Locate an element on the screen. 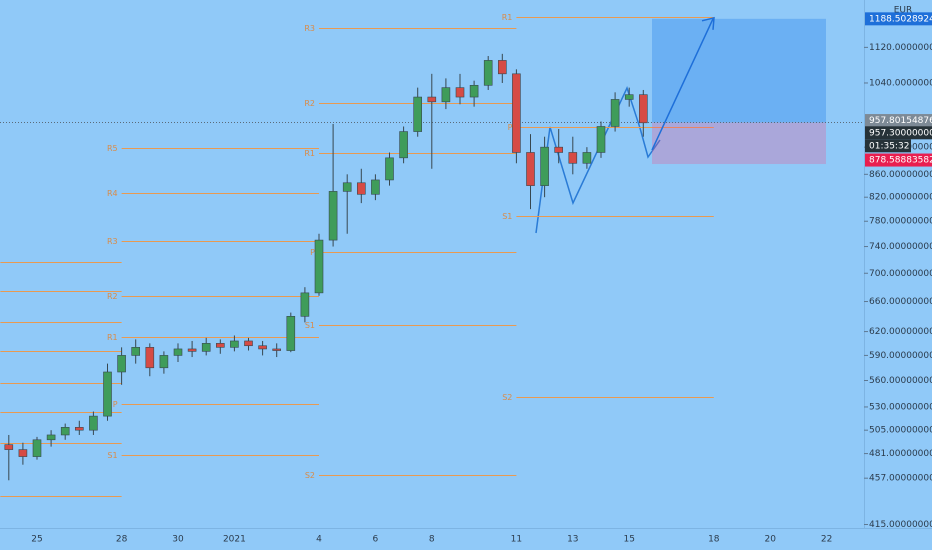 The image size is (932, 550). y-tick-label: 415.00000000 is located at coordinates (900, 525).